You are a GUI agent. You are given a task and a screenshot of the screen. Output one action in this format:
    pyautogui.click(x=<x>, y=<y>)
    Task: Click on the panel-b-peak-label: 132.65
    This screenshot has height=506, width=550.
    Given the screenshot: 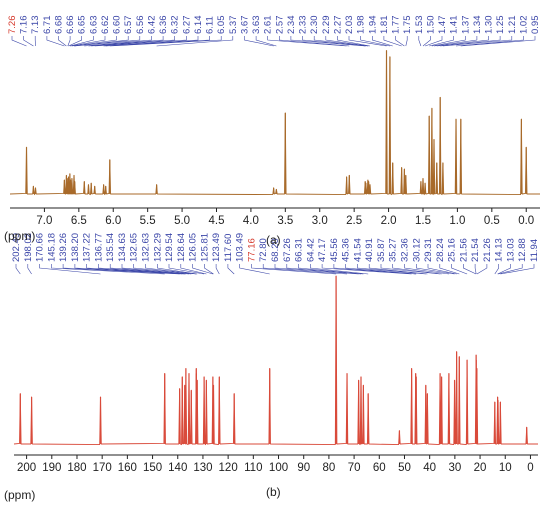 What is the action you would take?
    pyautogui.click(x=134, y=247)
    